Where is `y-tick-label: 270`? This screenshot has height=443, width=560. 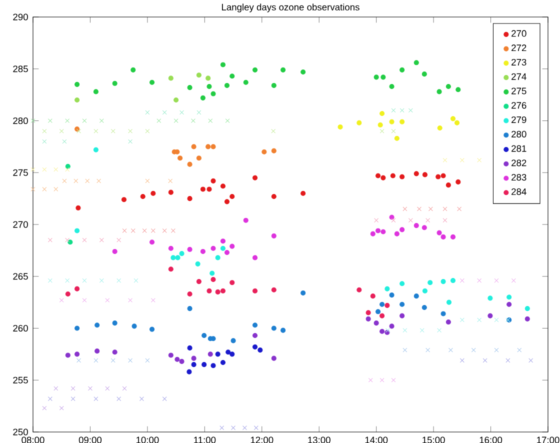 y-tick-label: 270 is located at coordinates (20, 224).